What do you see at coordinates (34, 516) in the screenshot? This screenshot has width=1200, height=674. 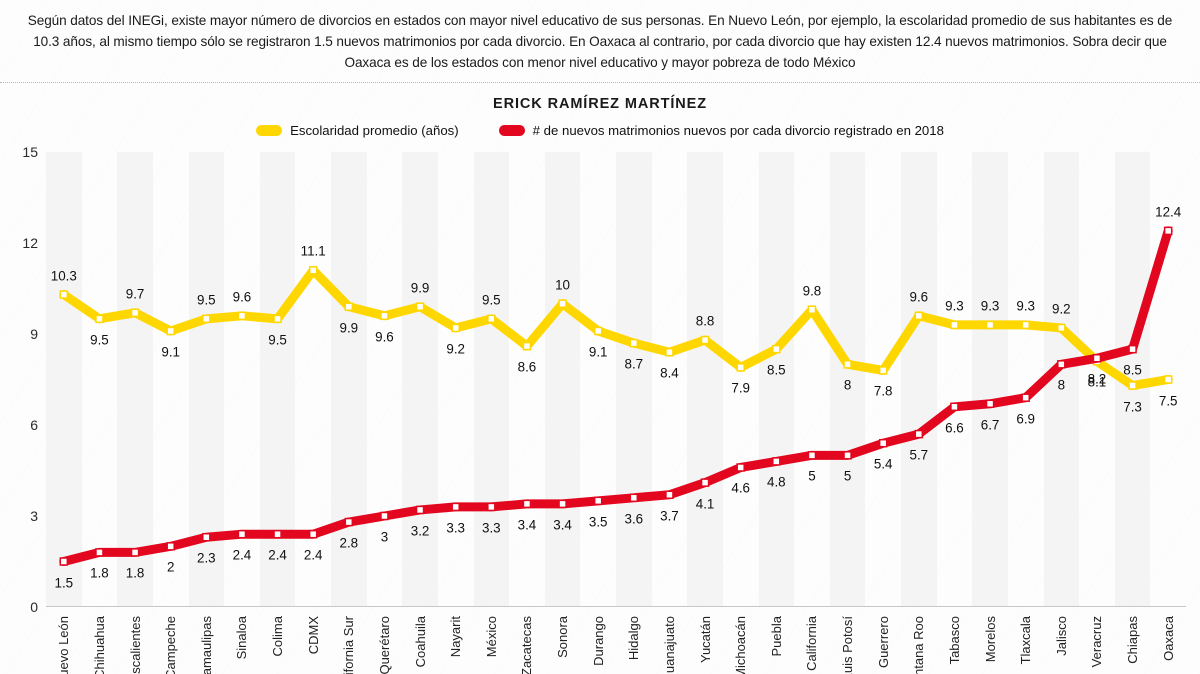 I see `y-tick-label: 3` at bounding box center [34, 516].